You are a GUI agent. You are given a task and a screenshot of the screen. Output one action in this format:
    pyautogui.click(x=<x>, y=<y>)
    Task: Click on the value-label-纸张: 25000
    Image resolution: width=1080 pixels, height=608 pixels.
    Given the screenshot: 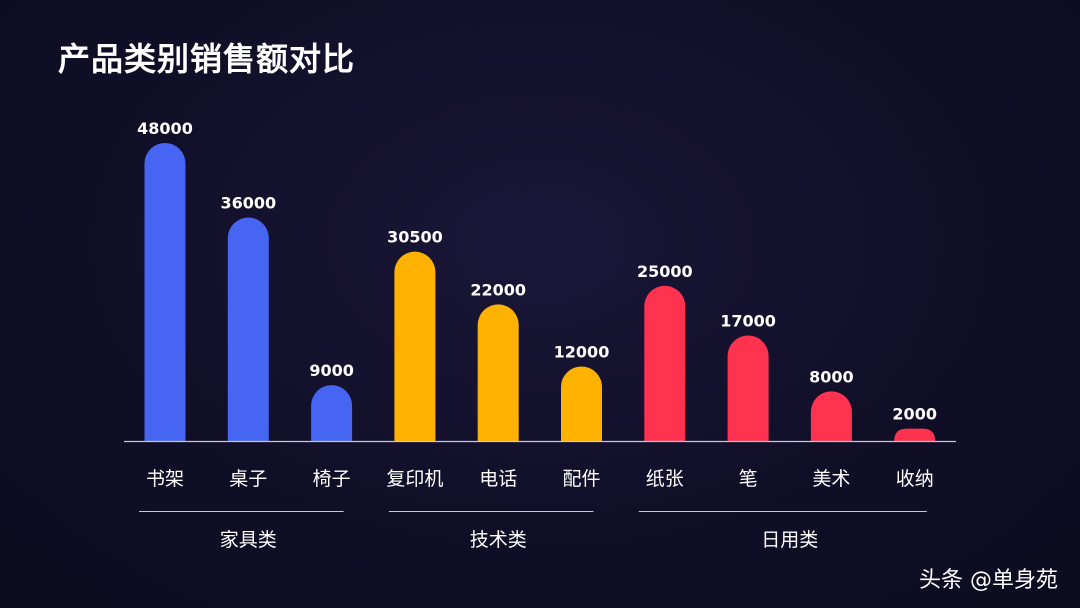 What is the action you would take?
    pyautogui.click(x=665, y=271)
    